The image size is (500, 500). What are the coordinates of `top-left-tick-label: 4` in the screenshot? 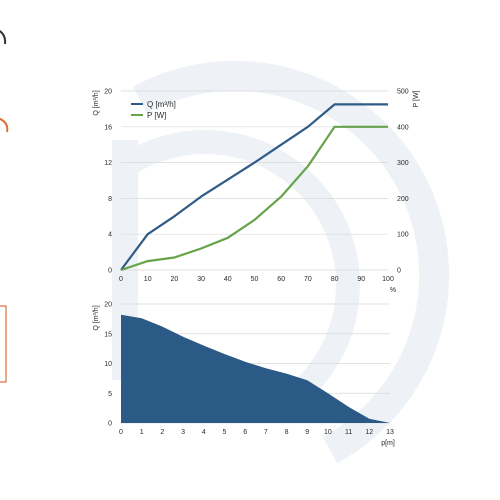 It's located at (110, 235).